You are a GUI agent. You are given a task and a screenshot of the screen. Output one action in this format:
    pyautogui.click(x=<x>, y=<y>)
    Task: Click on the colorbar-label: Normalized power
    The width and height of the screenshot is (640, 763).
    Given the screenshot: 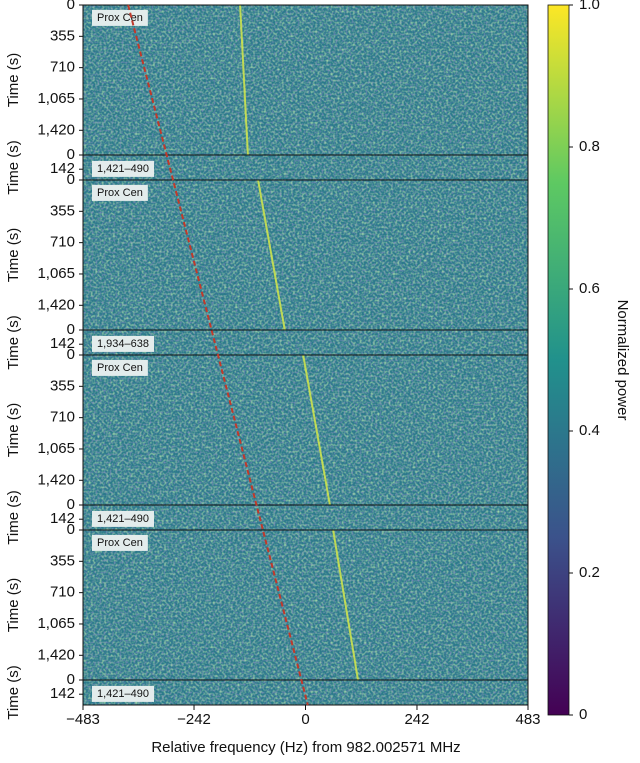 What is the action you would take?
    pyautogui.click(x=622, y=360)
    